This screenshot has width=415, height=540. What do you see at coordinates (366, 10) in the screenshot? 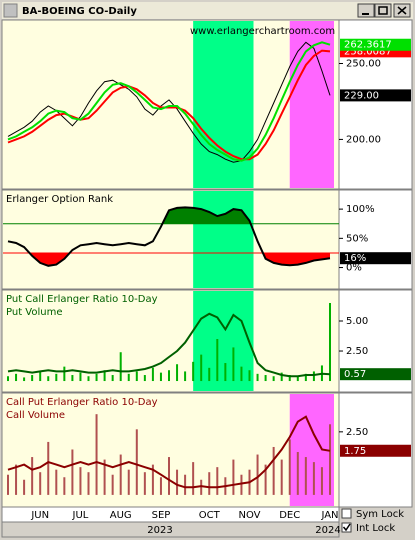
I see `minimize-button` at bounding box center [366, 10].